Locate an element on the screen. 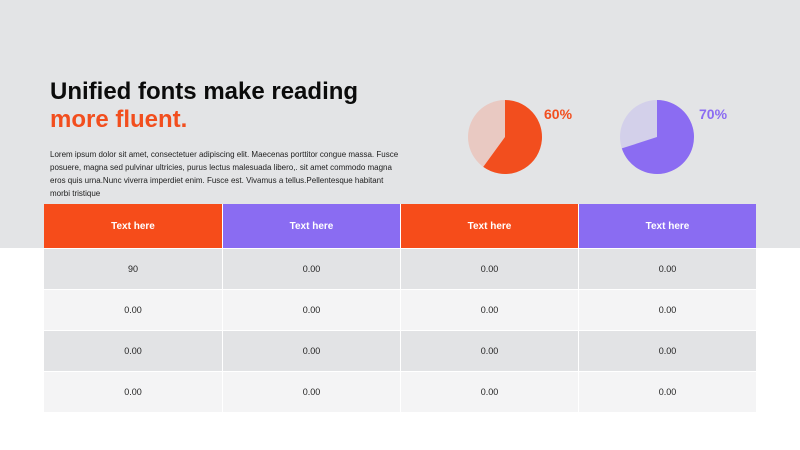 The height and width of the screenshot is (450, 800). page-title-accent: more fluent. is located at coordinates (119, 119).